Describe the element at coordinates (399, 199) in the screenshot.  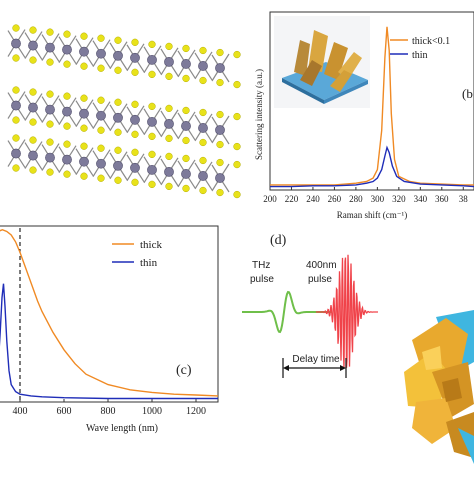
I see `raman-tick-label: 320` at that location.